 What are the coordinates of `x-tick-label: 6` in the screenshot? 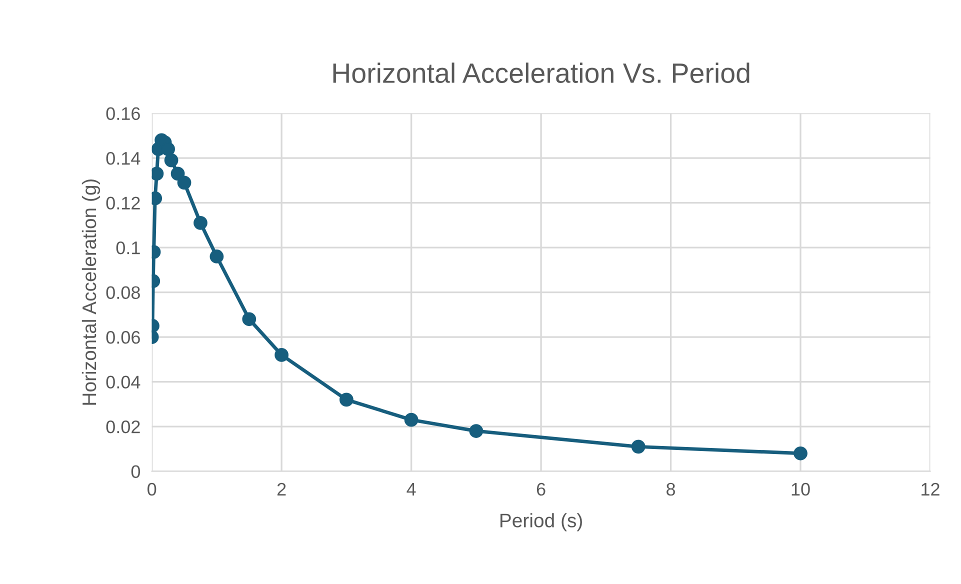 It's located at (541, 489).